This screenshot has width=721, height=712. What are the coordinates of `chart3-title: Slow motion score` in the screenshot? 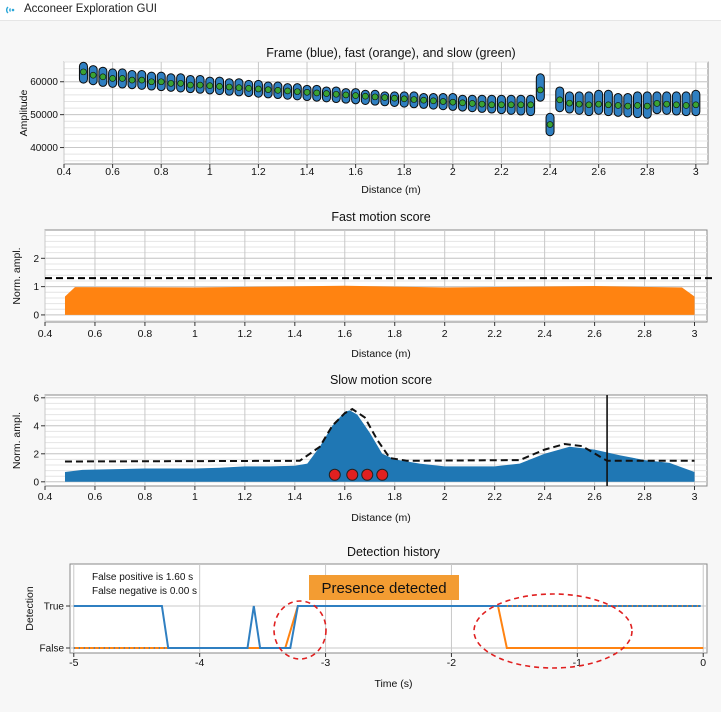 It's located at (381, 380).